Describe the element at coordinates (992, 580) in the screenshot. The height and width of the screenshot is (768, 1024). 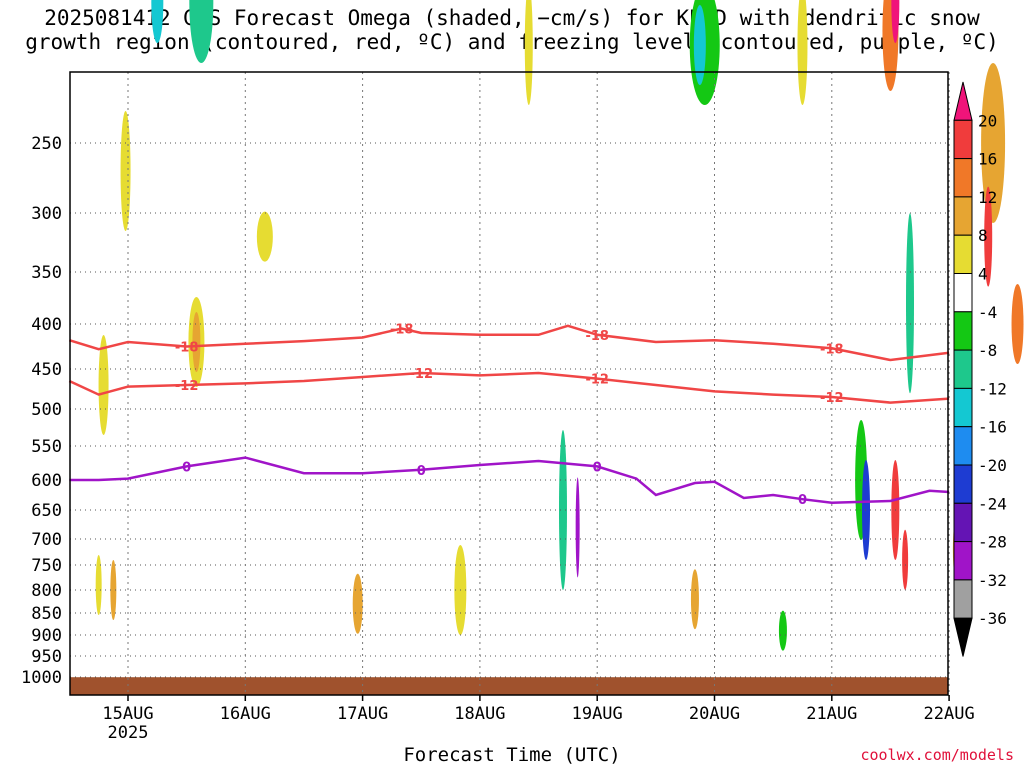
I see `colorbar-label: -32` at that location.